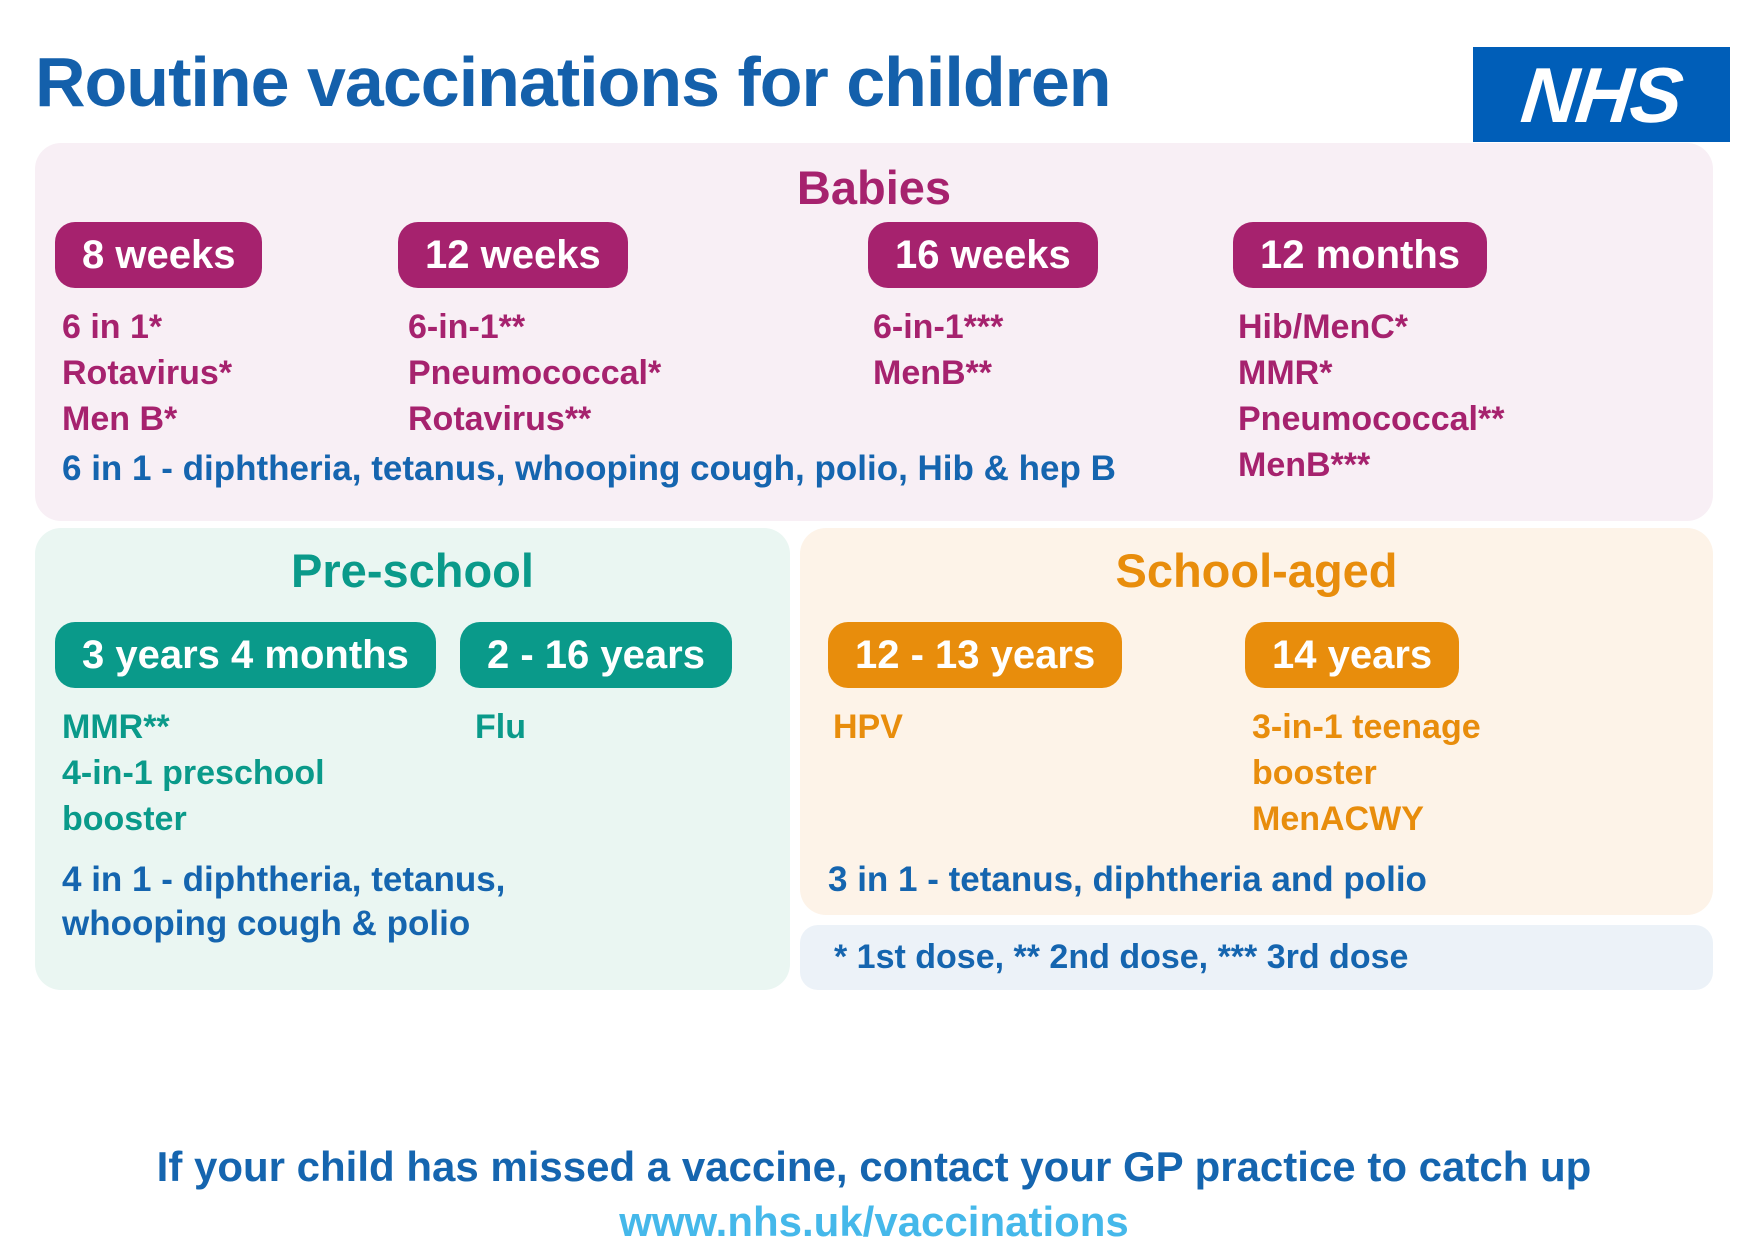  What do you see at coordinates (1127, 879) in the screenshot?
I see `school-note-3-in-1: 3 in 1 - tetanus, diphtheria and polio` at bounding box center [1127, 879].